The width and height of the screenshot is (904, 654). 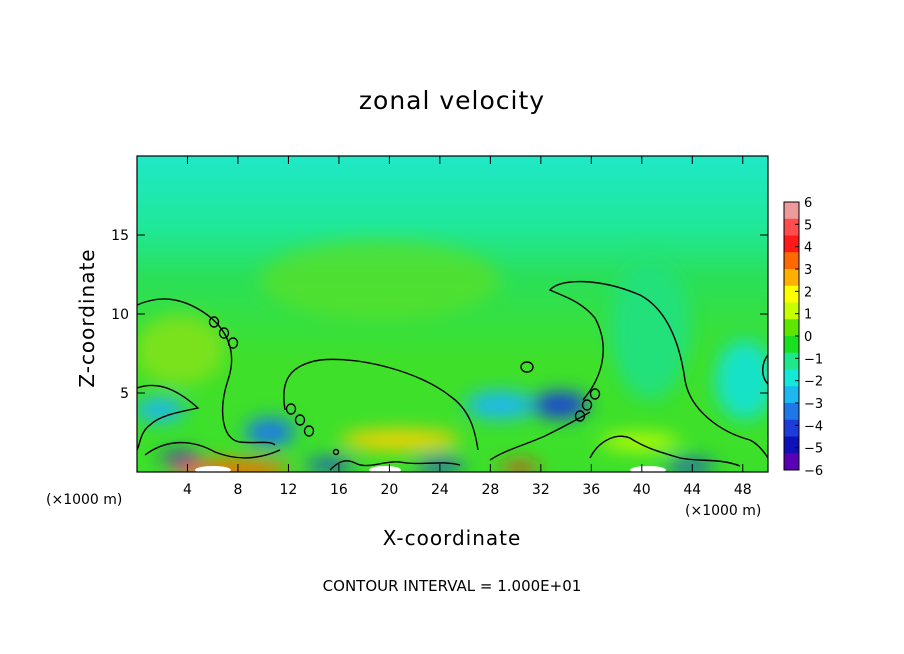 What do you see at coordinates (339, 490) in the screenshot?
I see `x-tick-label: 16` at bounding box center [339, 490].